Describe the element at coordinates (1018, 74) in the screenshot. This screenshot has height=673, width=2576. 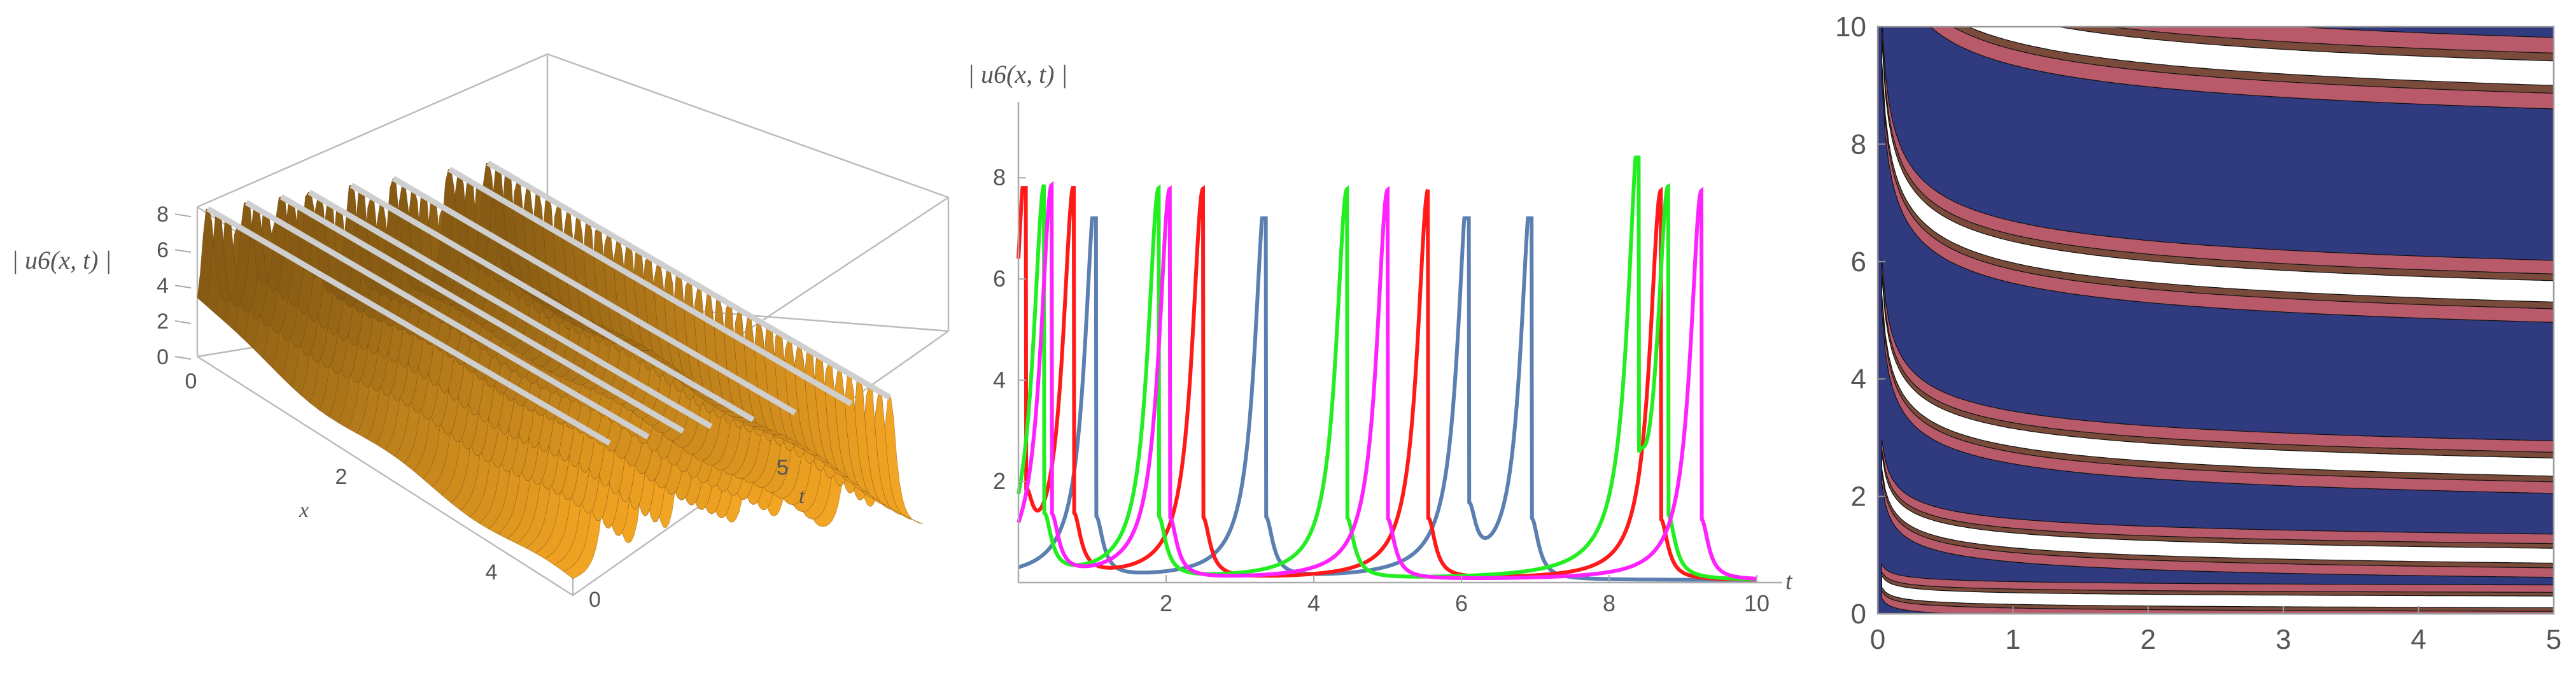
I see `line-plot-y-label: | u6(x, t) |` at that location.